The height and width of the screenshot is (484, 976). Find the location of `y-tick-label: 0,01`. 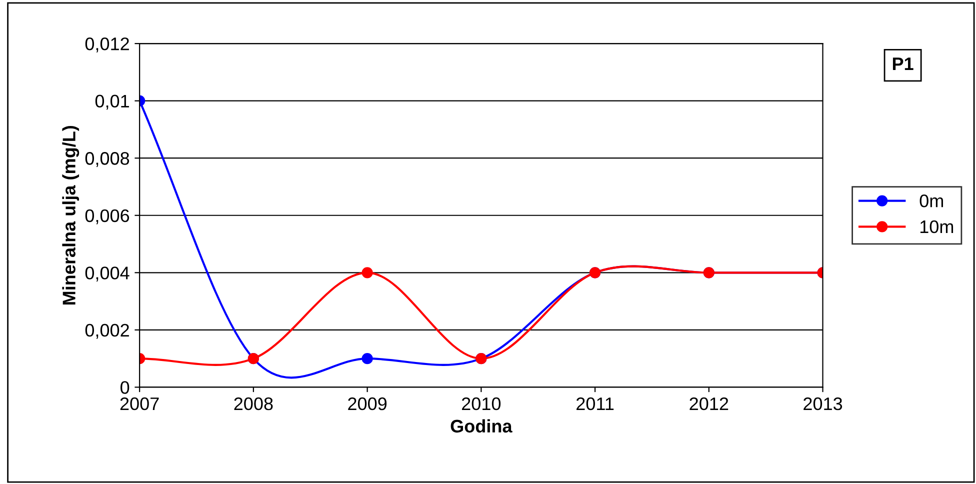

y-tick-label: 0,01 is located at coordinates (112, 102).